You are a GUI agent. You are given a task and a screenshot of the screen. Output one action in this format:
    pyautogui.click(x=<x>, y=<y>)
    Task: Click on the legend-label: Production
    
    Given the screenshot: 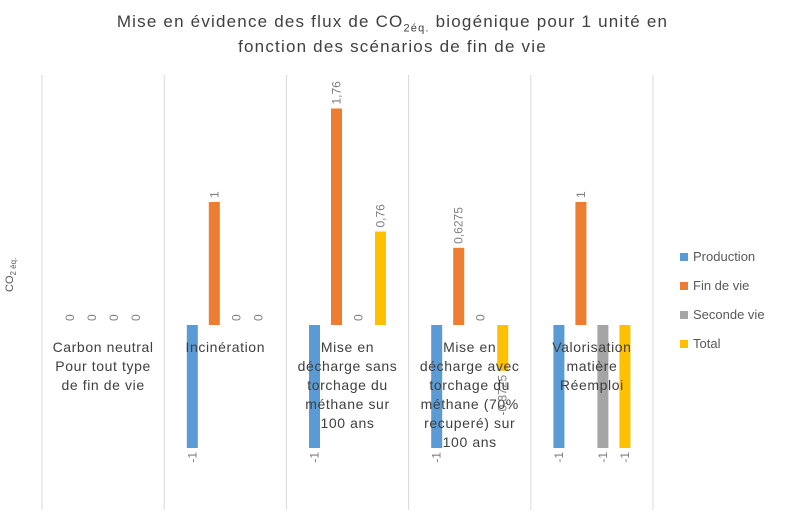 What is the action you would take?
    pyautogui.click(x=724, y=256)
    